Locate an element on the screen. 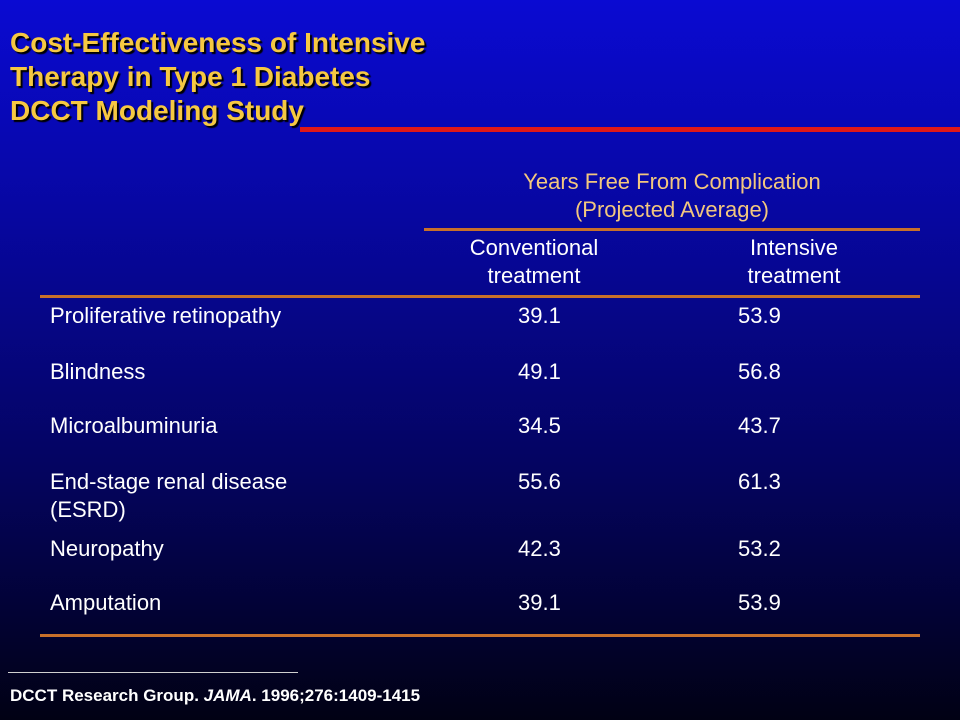  cell-intensive-microalbuminuria: 43.7 is located at coordinates (759, 425).